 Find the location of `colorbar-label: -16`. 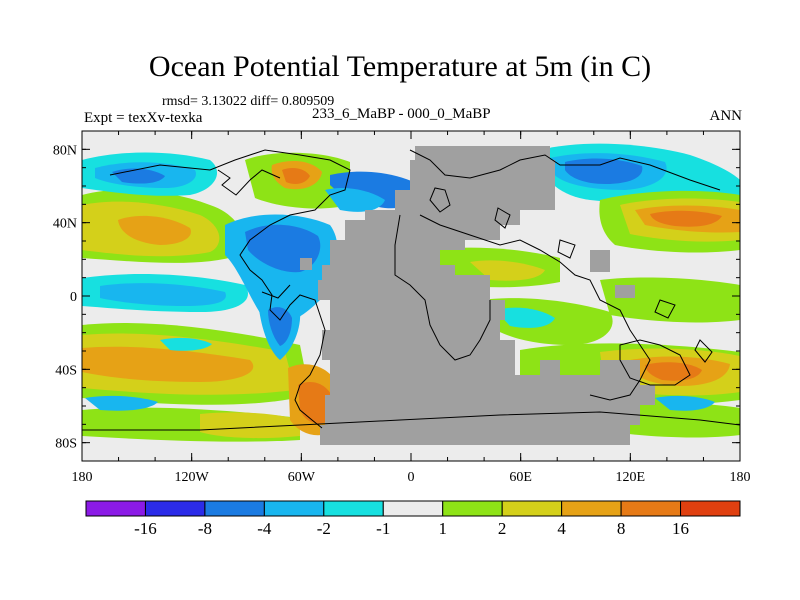

colorbar-label: -16 is located at coordinates (145, 528).